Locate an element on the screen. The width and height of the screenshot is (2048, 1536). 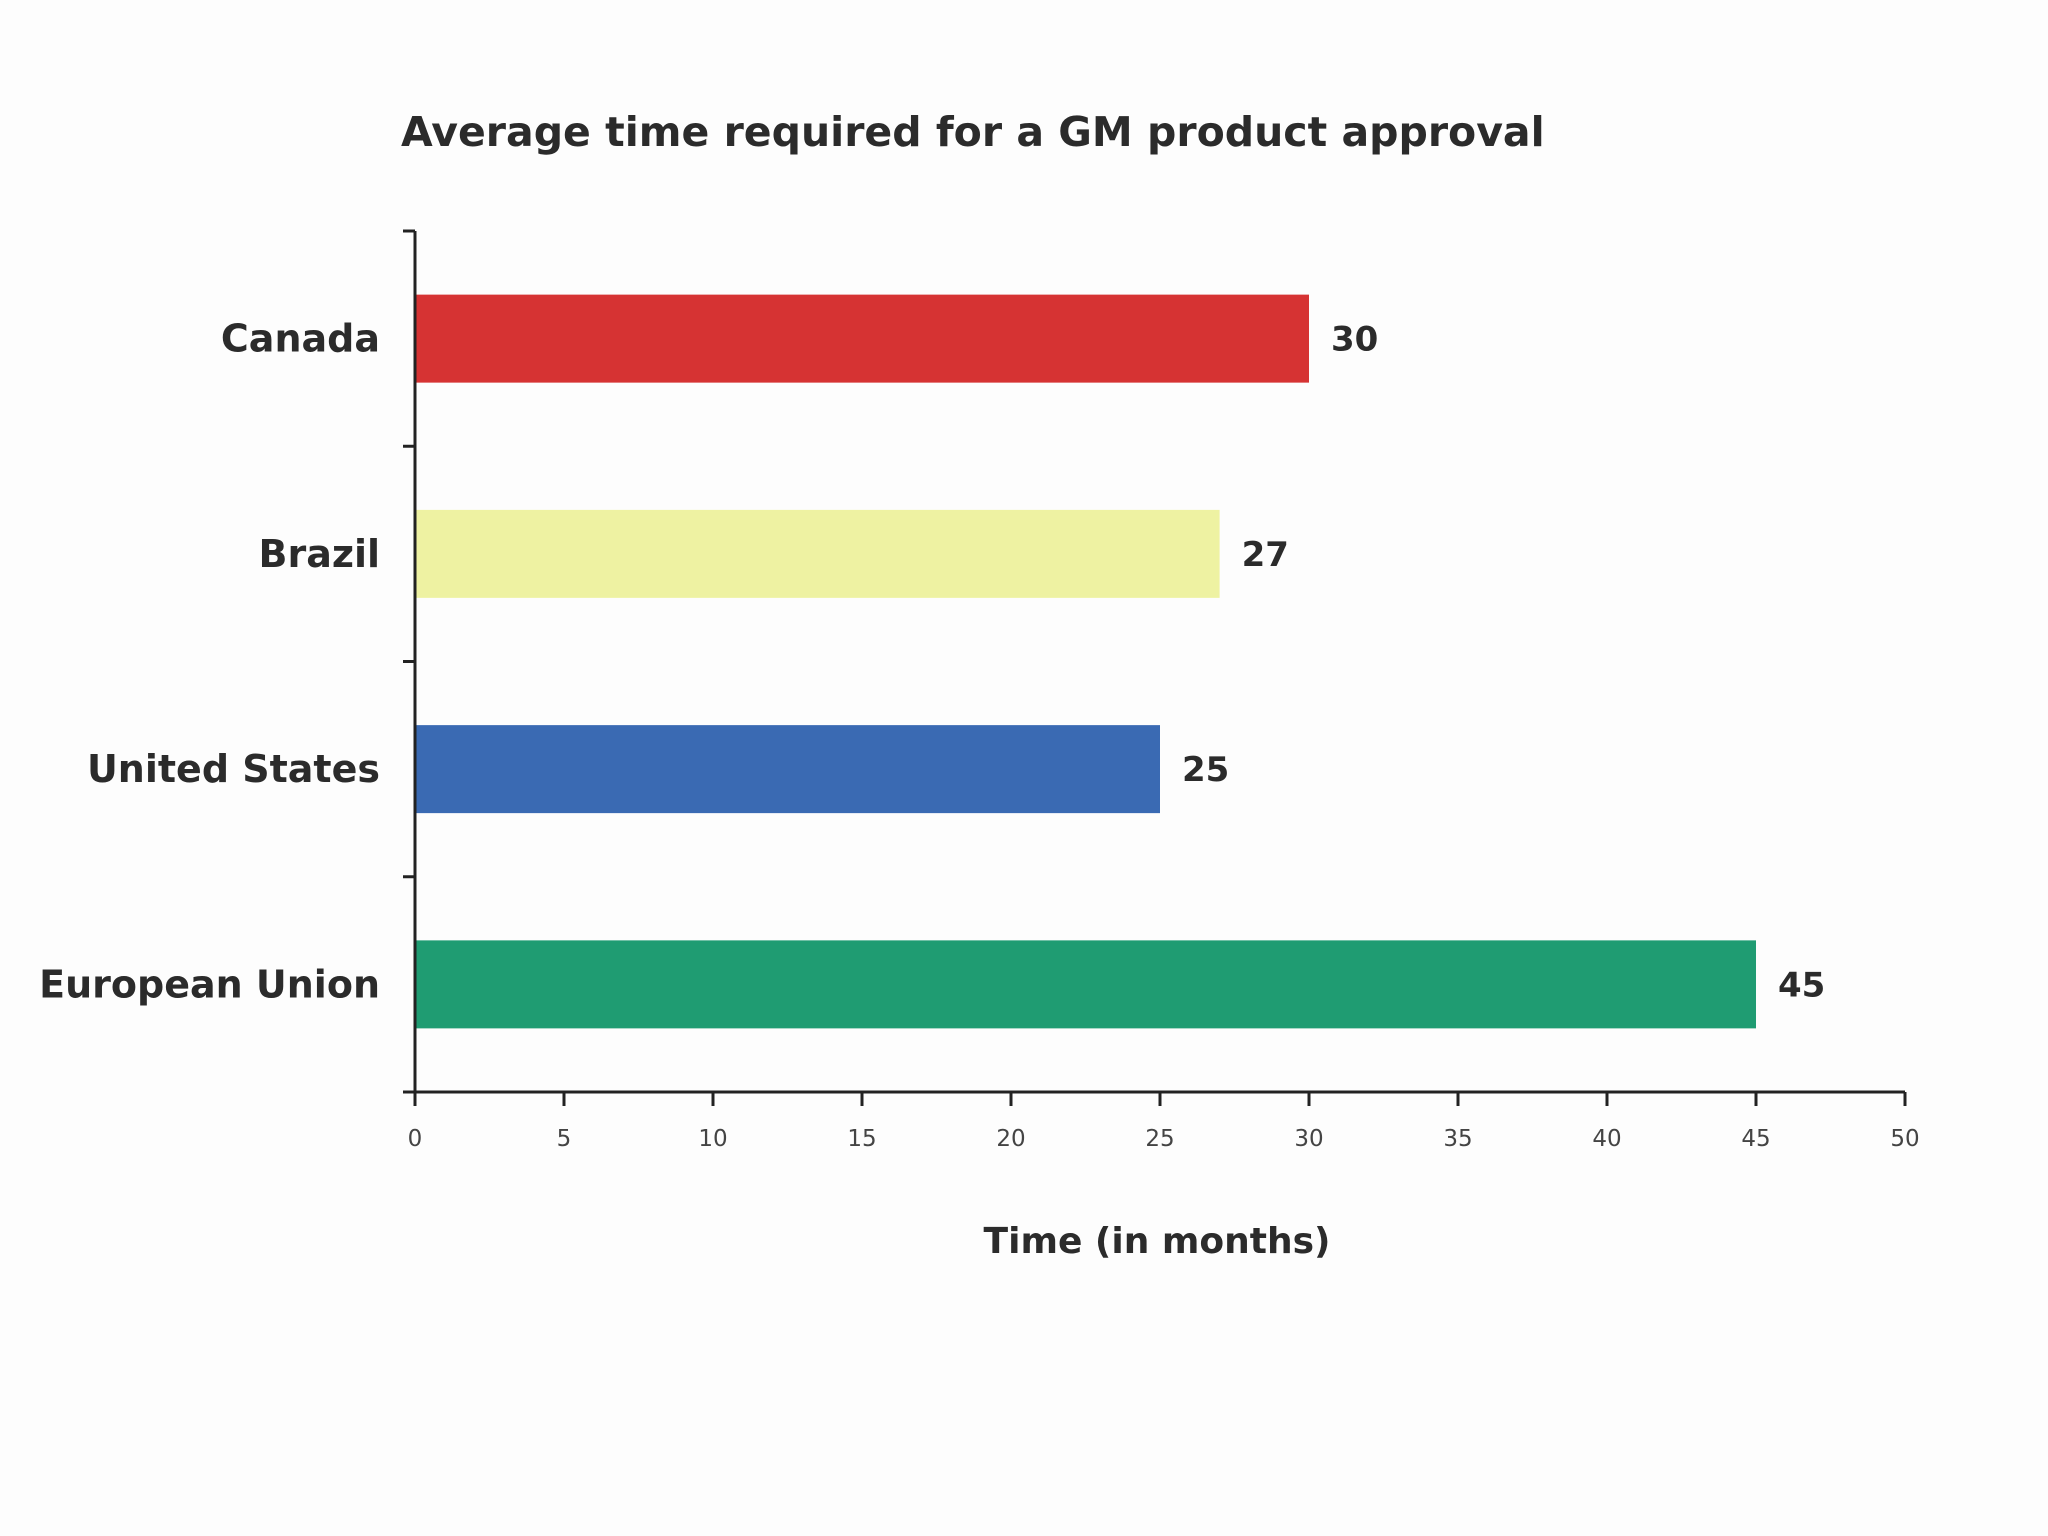
data-label: 27 is located at coordinates (1265, 555).